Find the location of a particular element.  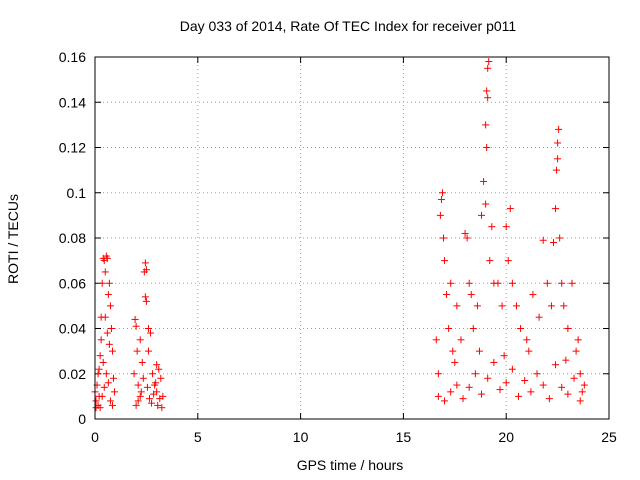

y-tick-label: 0.16 is located at coordinates (72, 57).